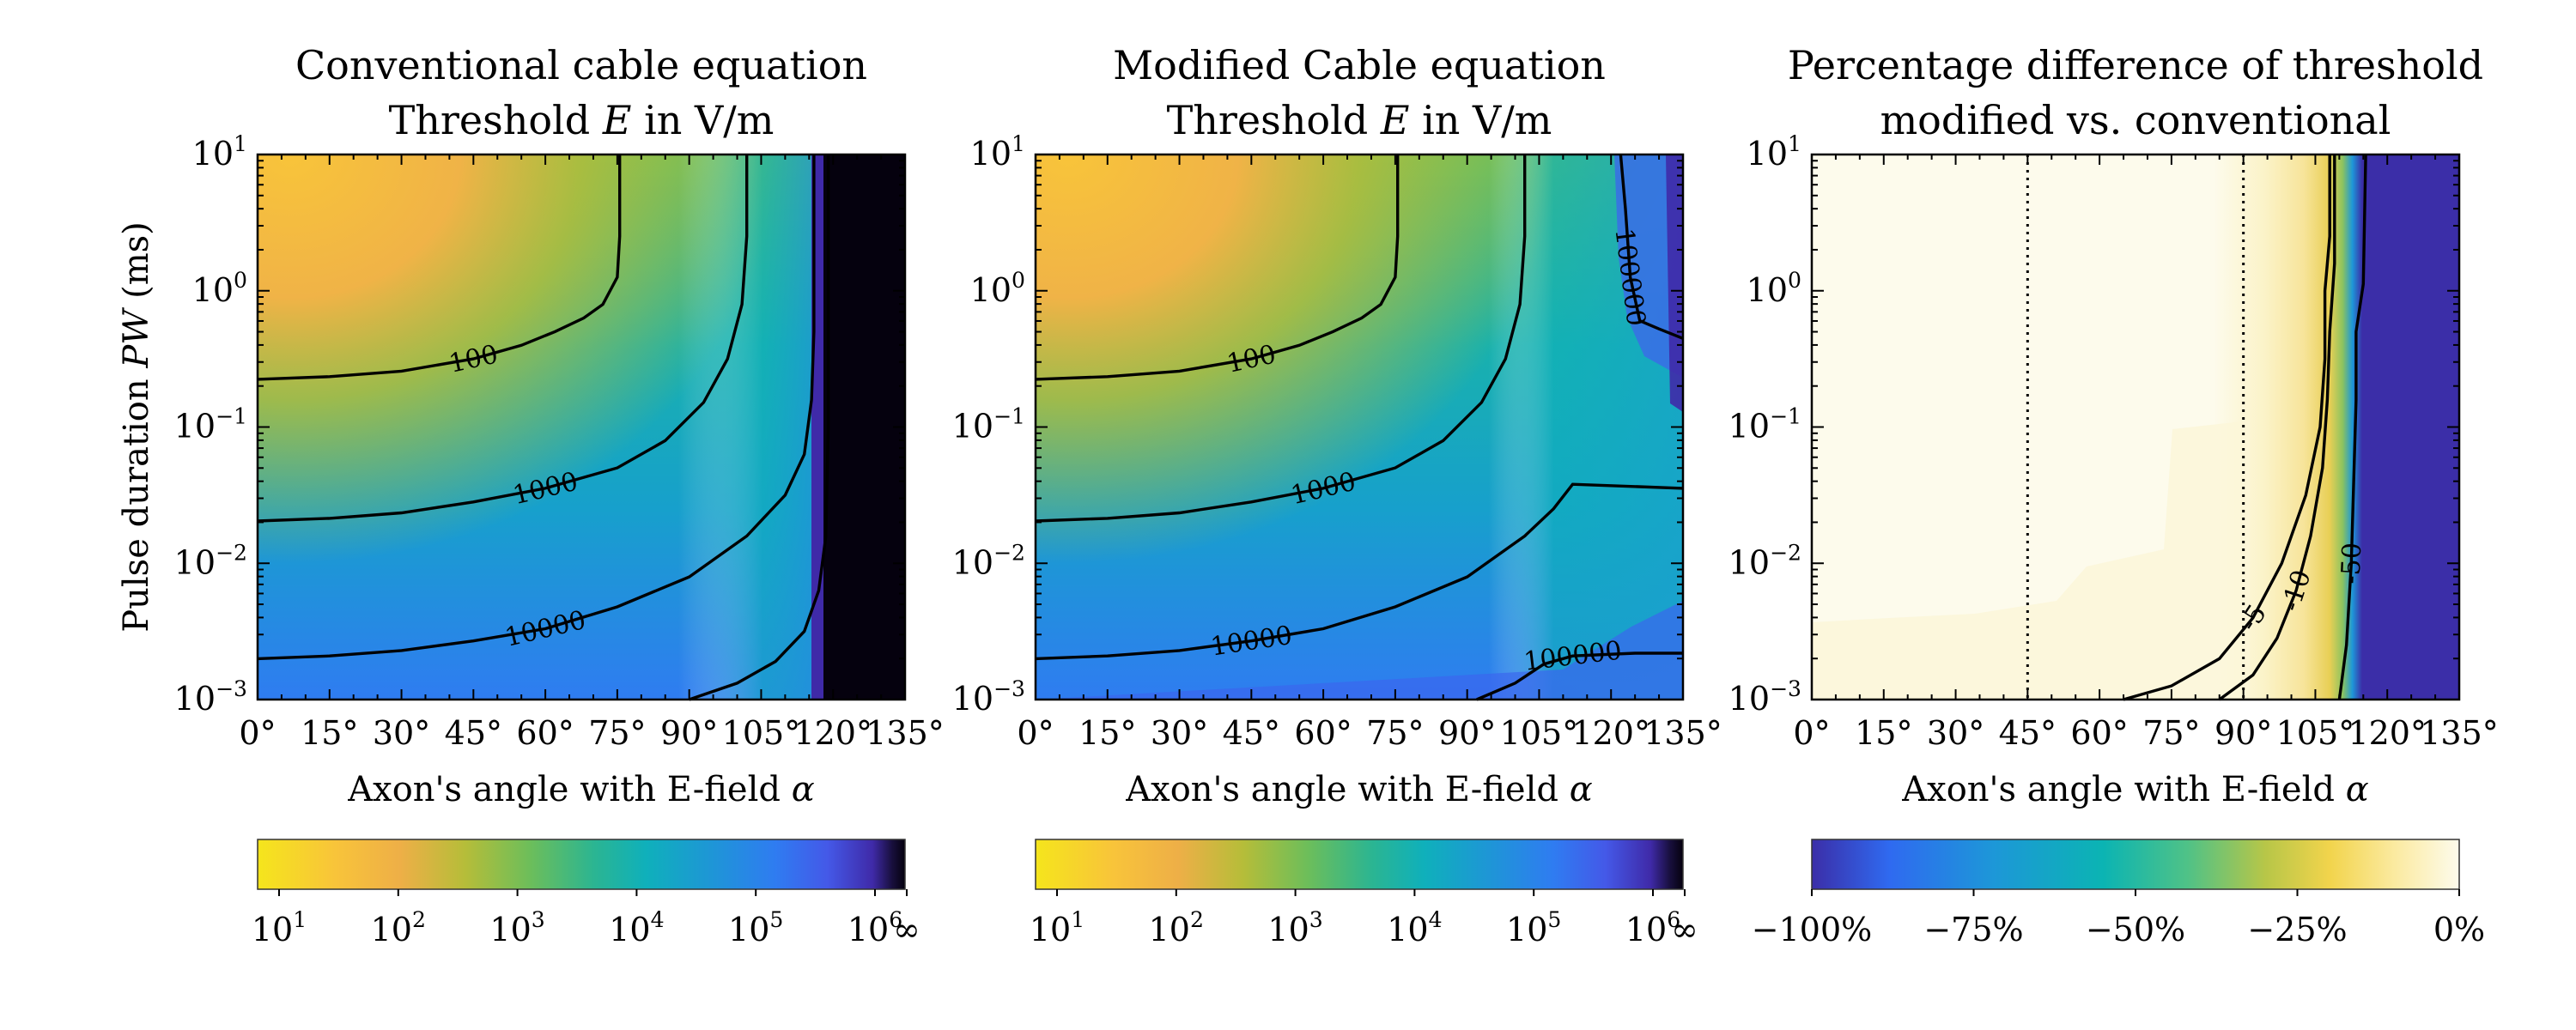 This screenshot has width=2576, height=1030. I want to click on contour-line--5, so click(2227, 427).